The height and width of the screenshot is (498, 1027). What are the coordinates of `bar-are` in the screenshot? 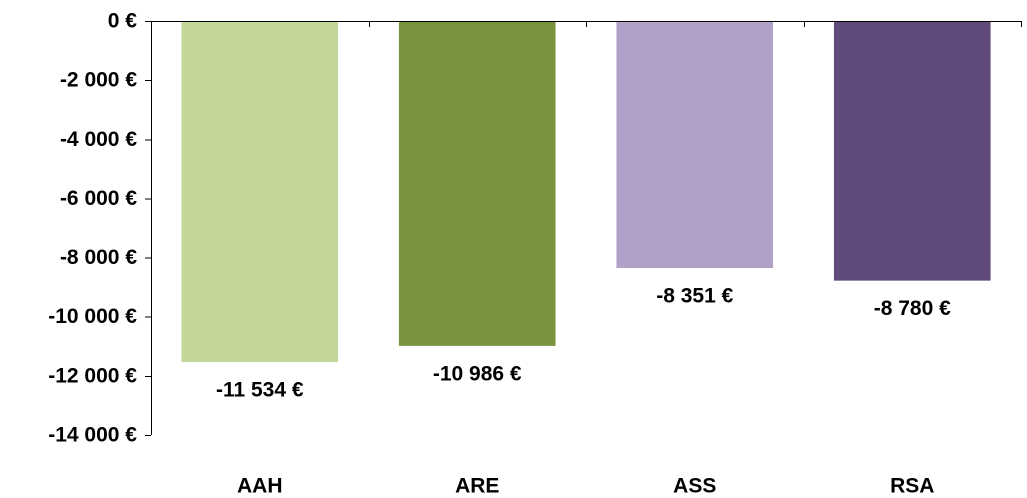 It's located at (477, 183).